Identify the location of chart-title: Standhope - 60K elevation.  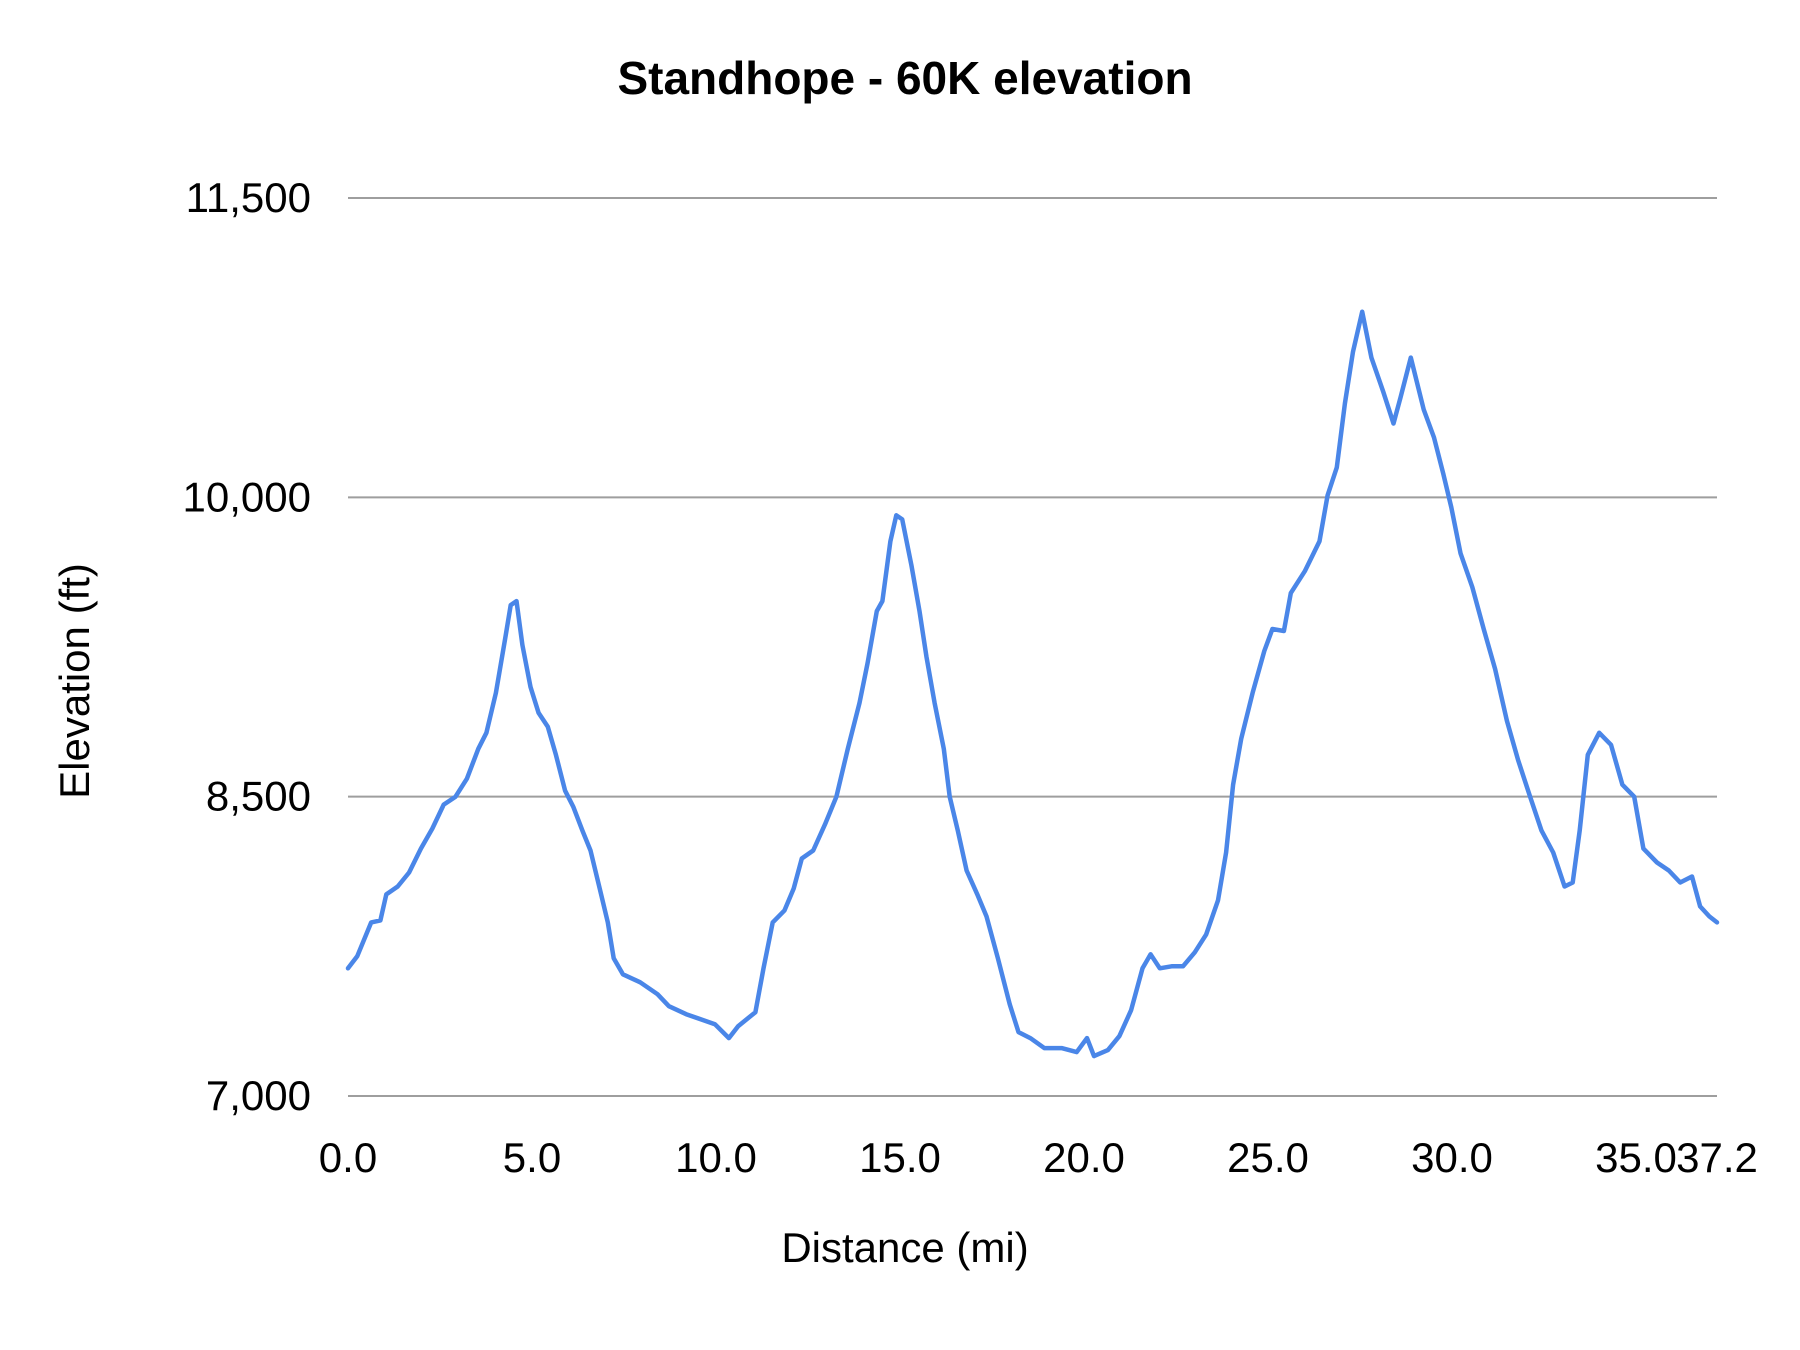
(904, 78).